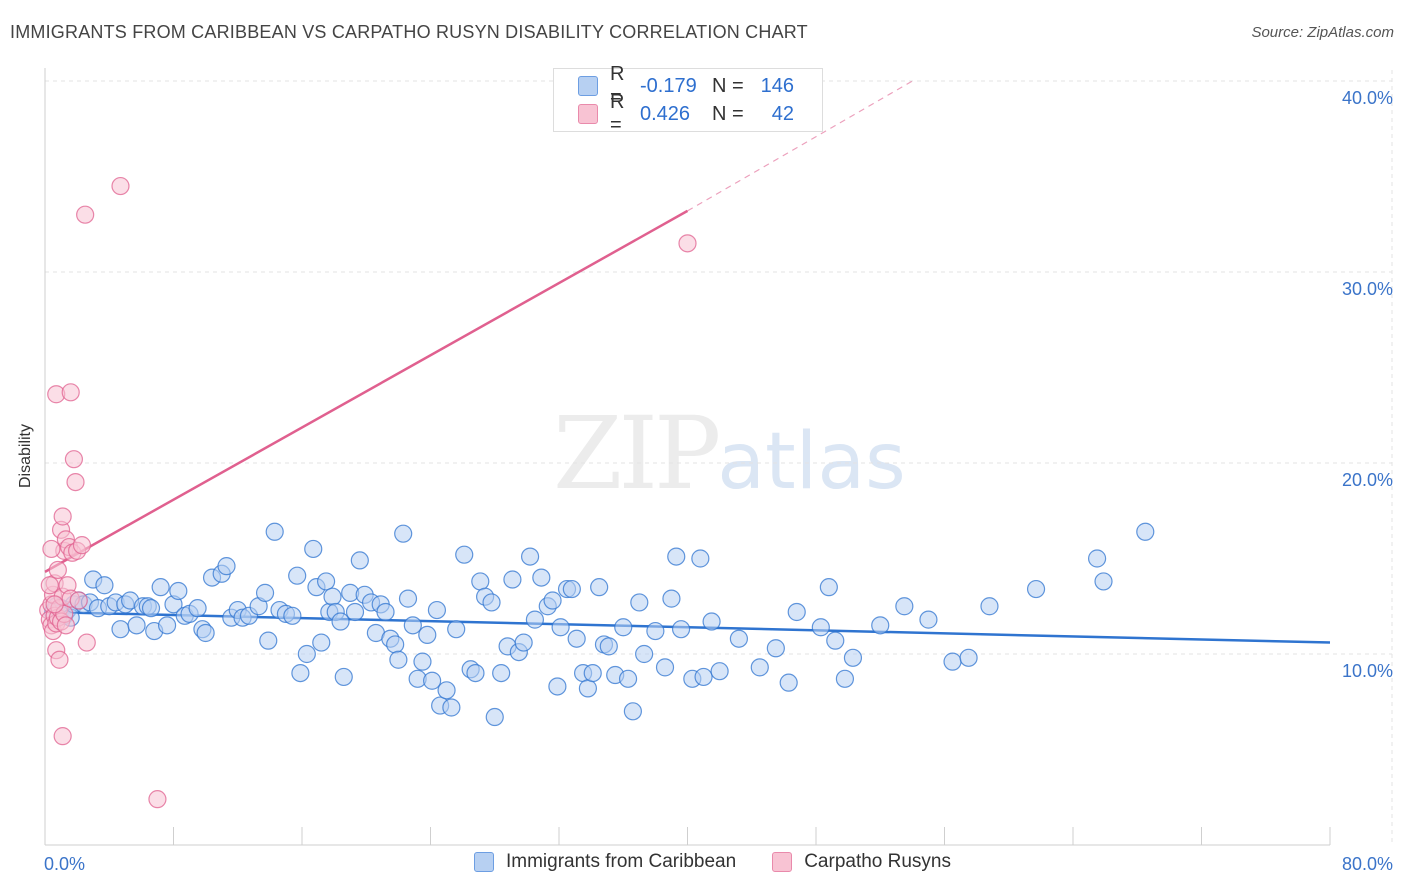 The image size is (1406, 892). Describe the element at coordinates (782, 113) in the screenshot. I see `legend-n-value: 42` at that location.